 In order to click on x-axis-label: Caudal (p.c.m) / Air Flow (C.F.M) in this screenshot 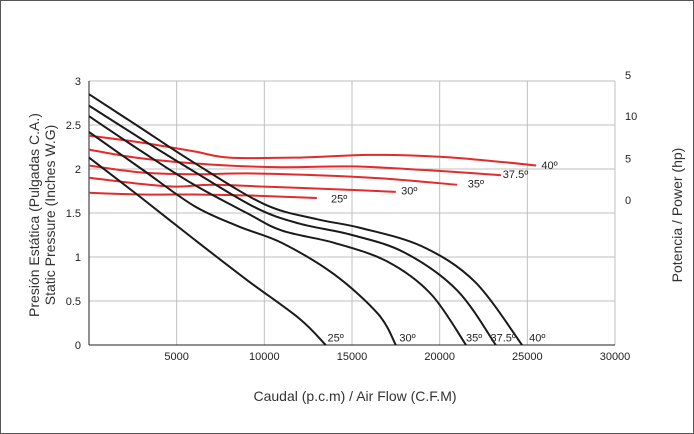, I will do `click(354, 396)`.